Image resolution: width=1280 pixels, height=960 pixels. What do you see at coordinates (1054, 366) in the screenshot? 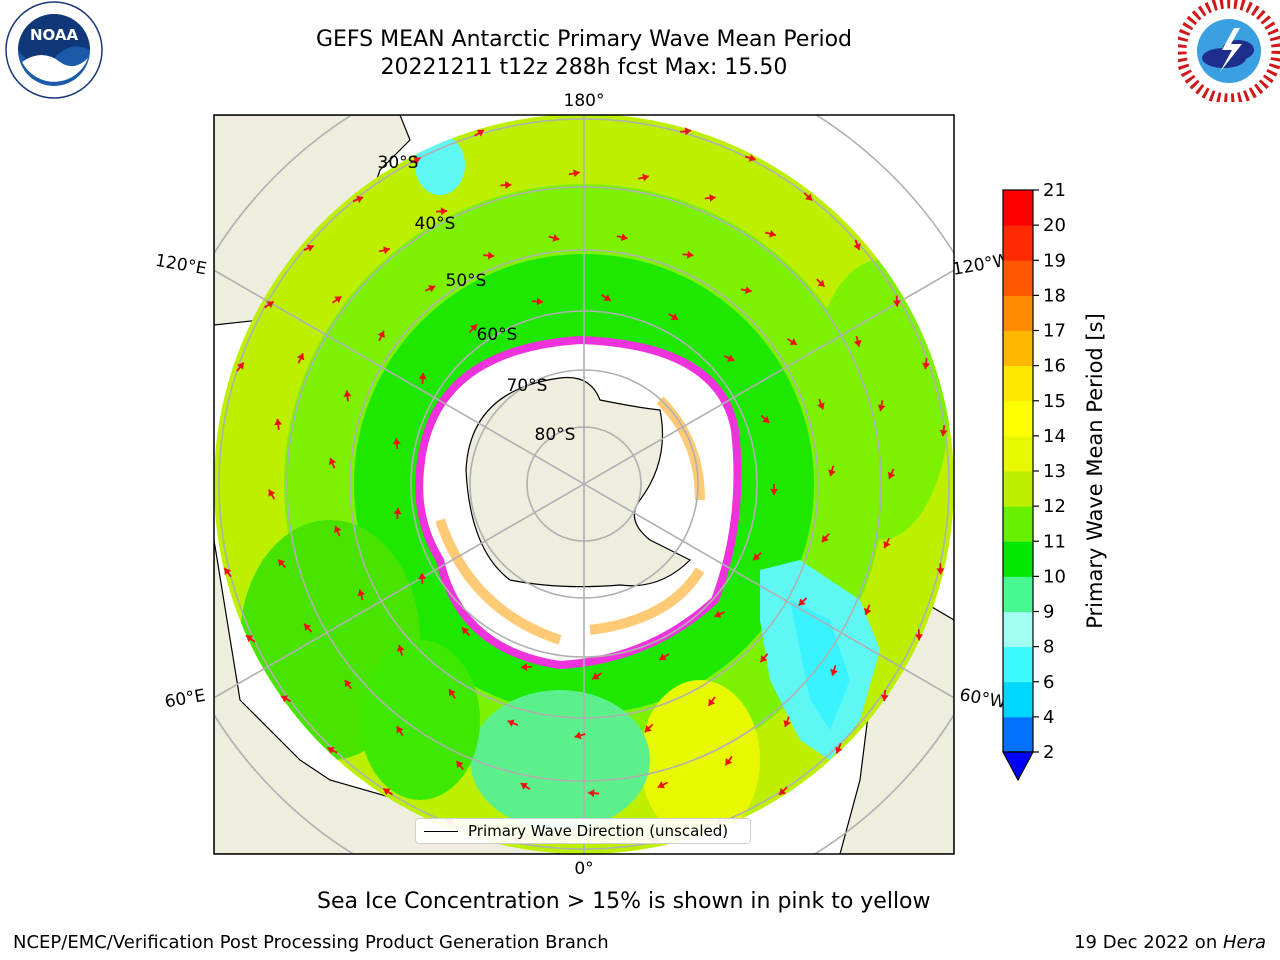
I see `colorbar-tick-label: 16` at bounding box center [1054, 366].